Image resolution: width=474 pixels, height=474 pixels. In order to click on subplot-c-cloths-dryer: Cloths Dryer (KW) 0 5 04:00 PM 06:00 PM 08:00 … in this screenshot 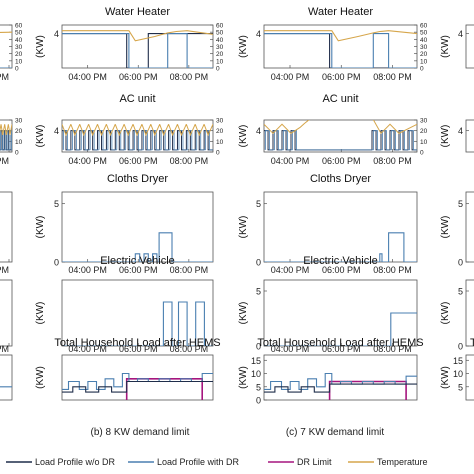, I will do `click(328, 224)`.